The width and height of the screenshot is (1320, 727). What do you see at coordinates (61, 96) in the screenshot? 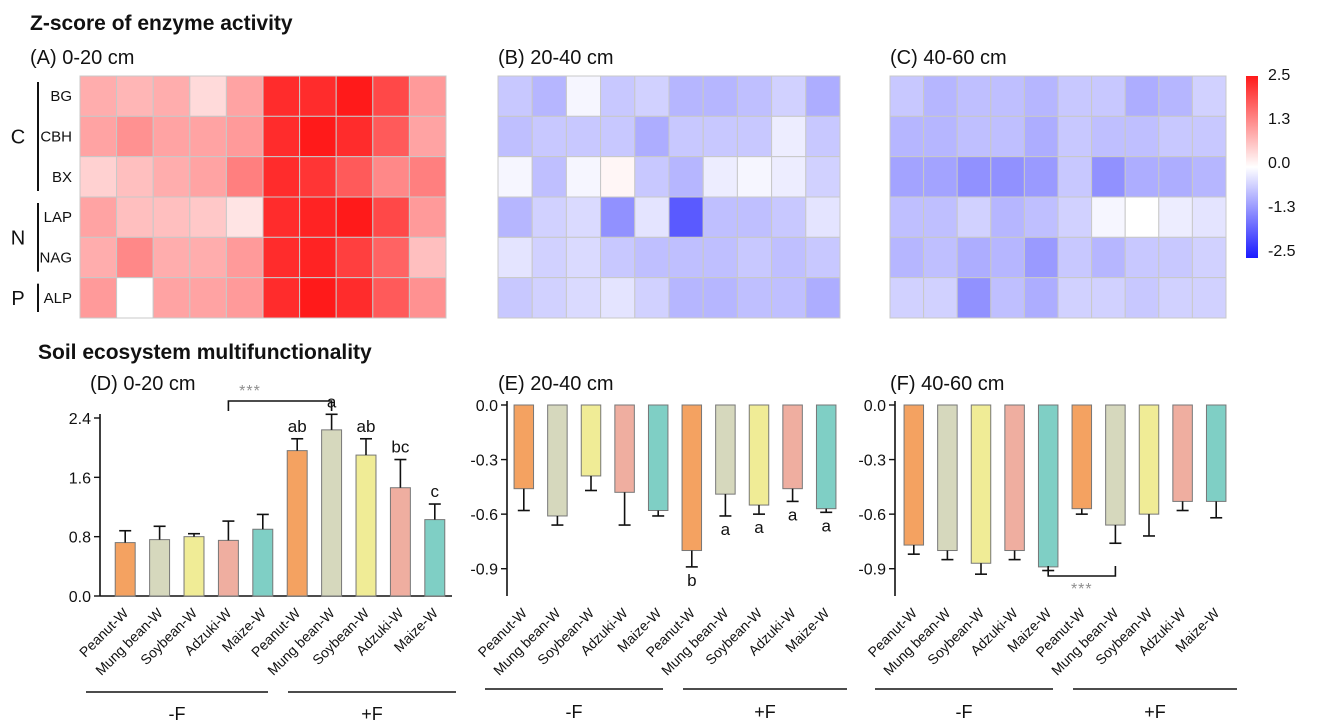
I see `enzyme-label: BG` at bounding box center [61, 96].